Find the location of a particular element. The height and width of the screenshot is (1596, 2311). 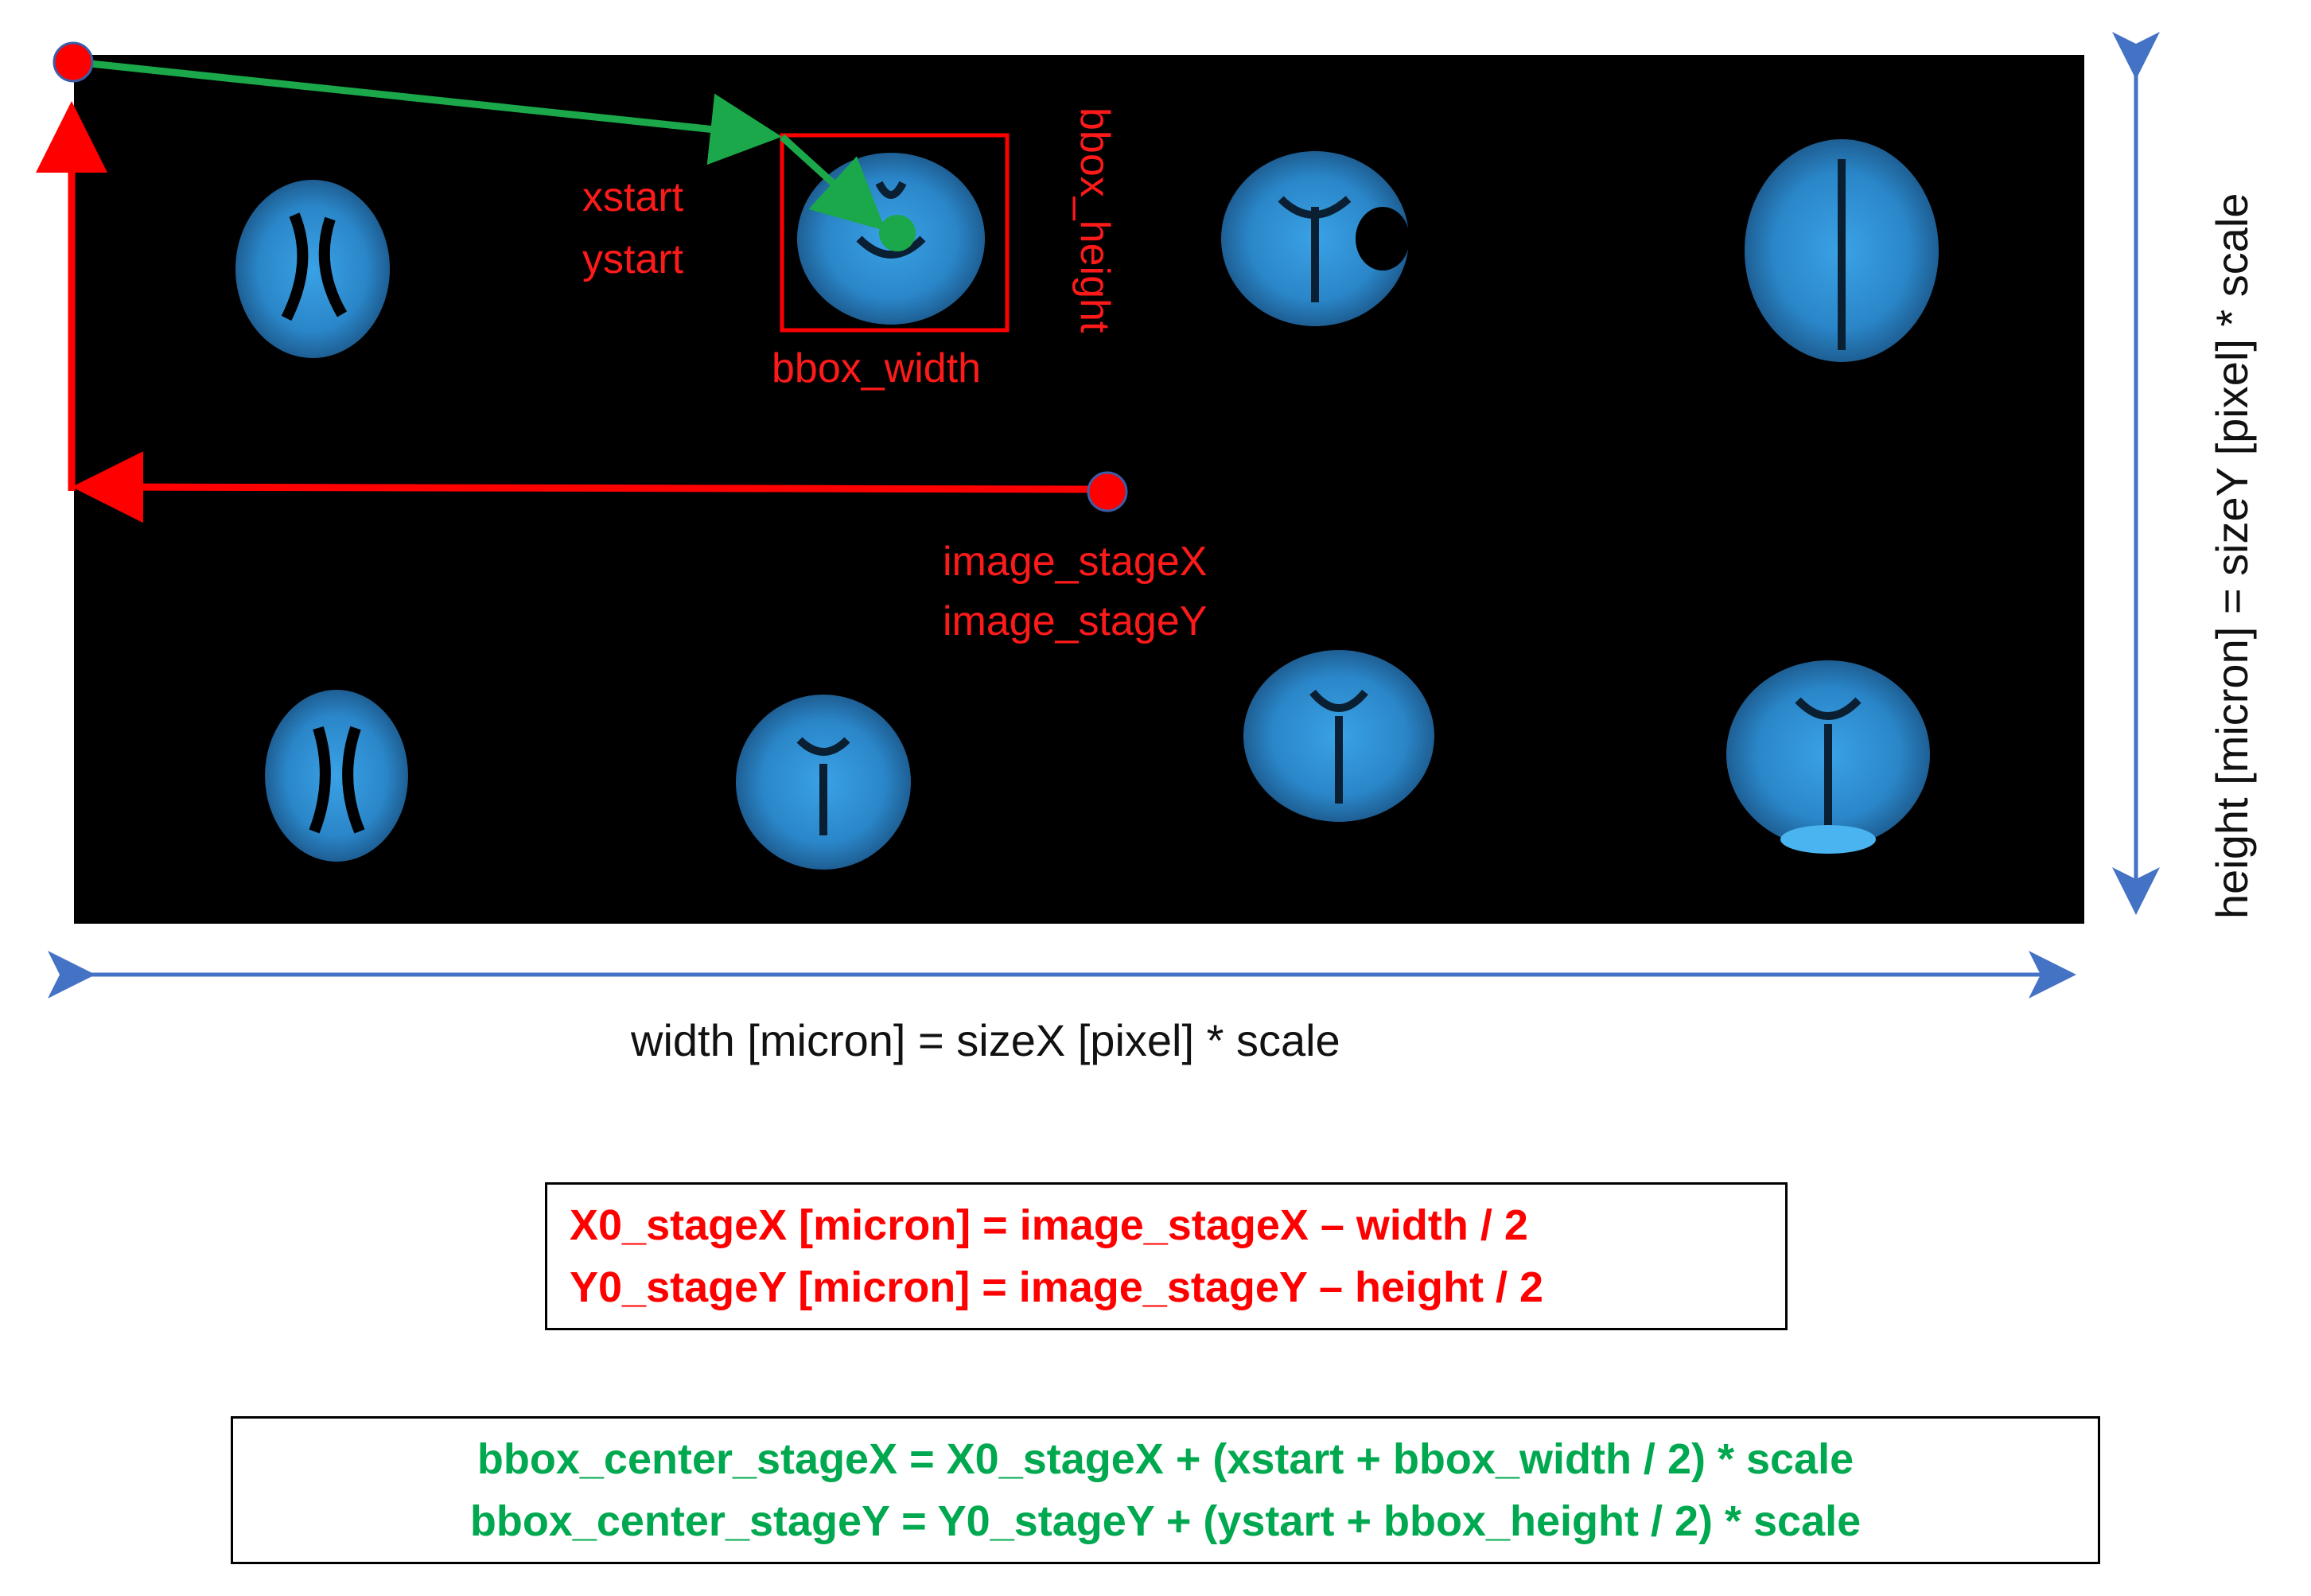

image-stagey-label: image_stageY is located at coordinates (1075, 621).